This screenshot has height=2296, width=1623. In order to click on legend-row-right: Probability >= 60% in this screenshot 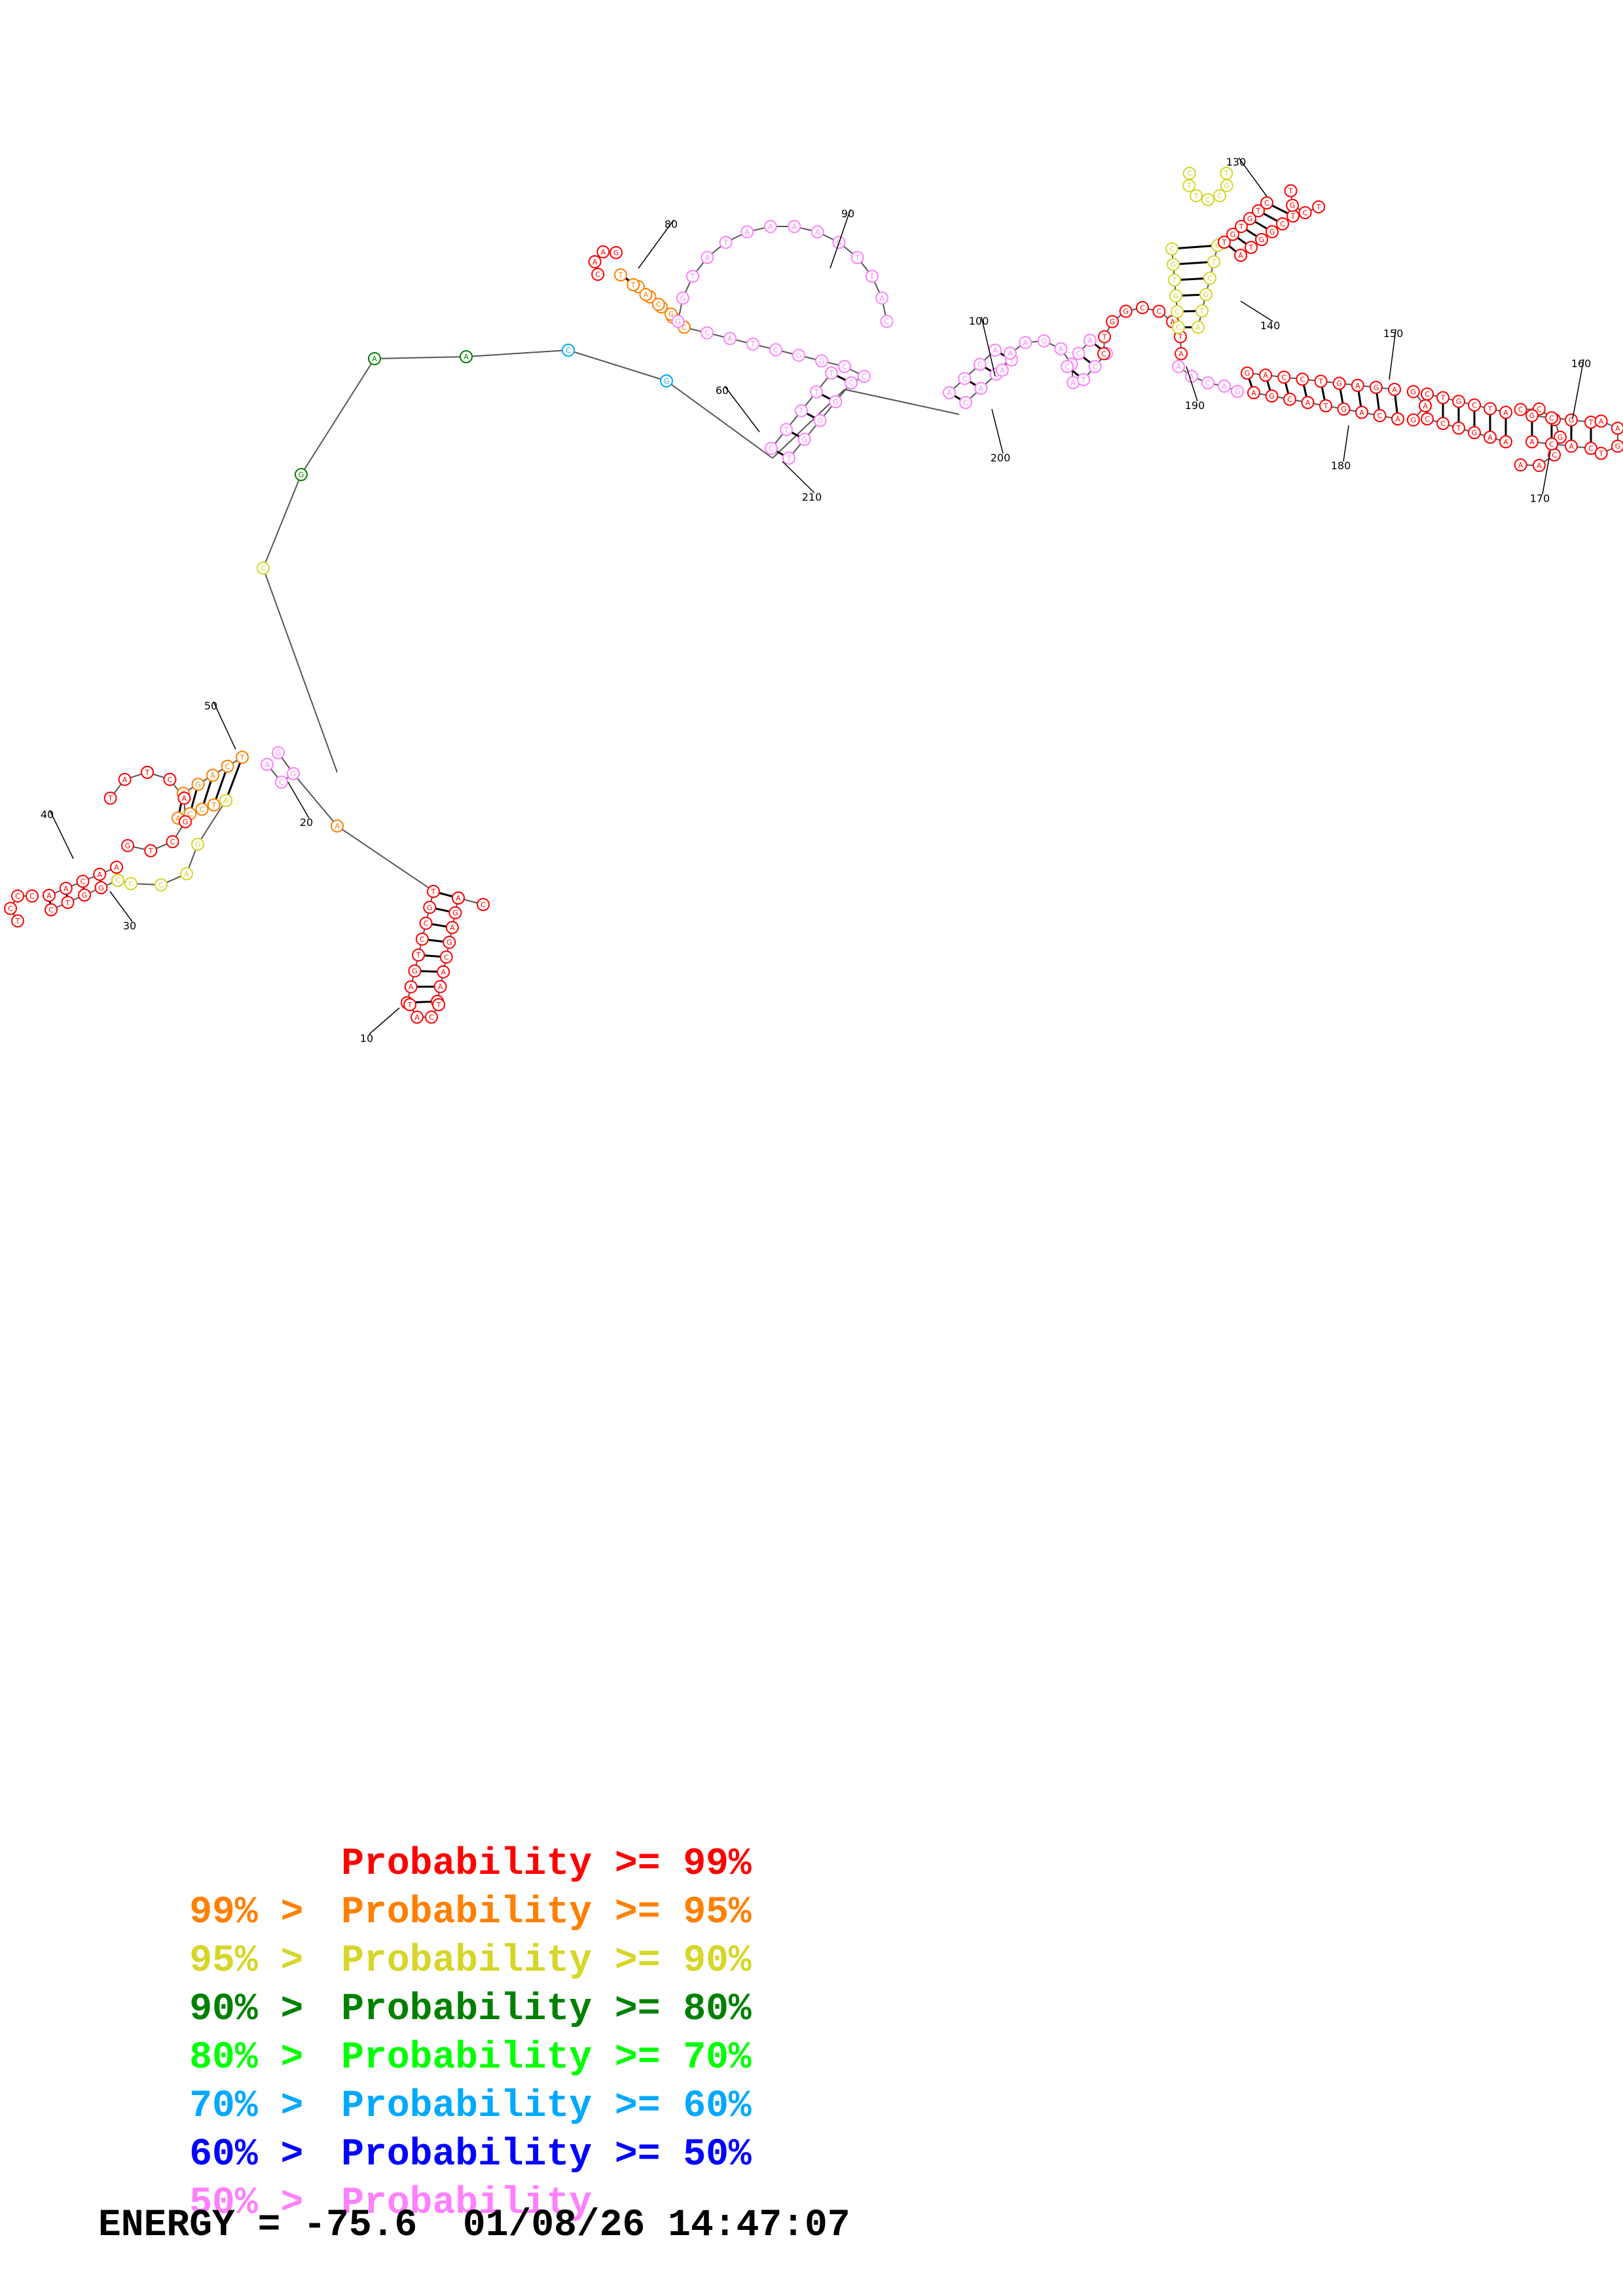, I will do `click(546, 2106)`.